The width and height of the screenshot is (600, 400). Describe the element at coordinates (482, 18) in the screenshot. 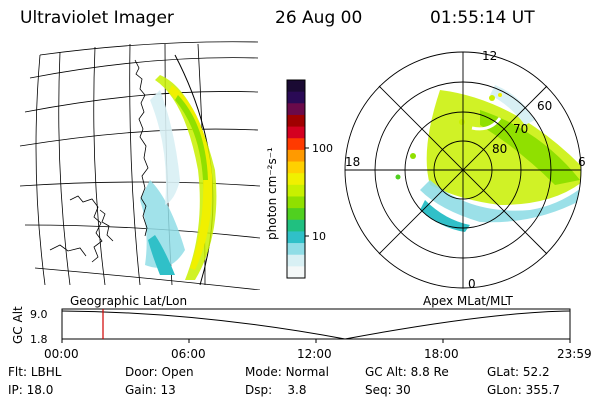

I see `time-label: 01:55:14 UT` at that location.